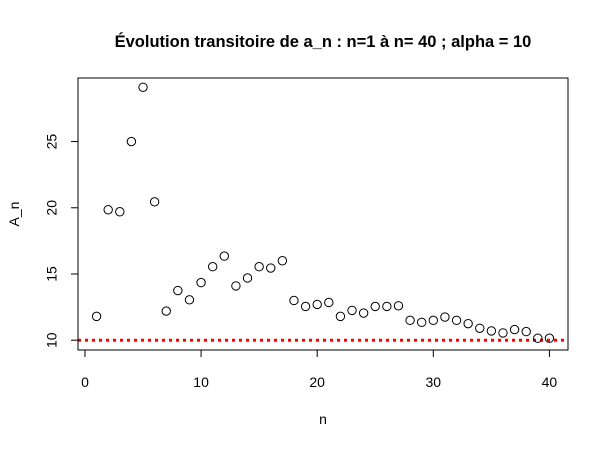 This screenshot has height=449, width=608. I want to click on y-axis: 10 15 20 25, so click(61, 241).